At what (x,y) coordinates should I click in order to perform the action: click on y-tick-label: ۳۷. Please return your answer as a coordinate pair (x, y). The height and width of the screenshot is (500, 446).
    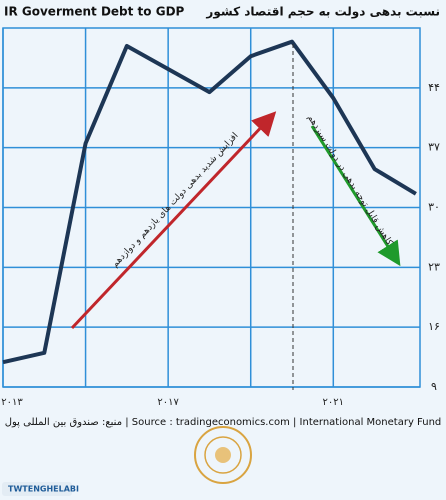
    Looking at the image, I should click on (434, 147).